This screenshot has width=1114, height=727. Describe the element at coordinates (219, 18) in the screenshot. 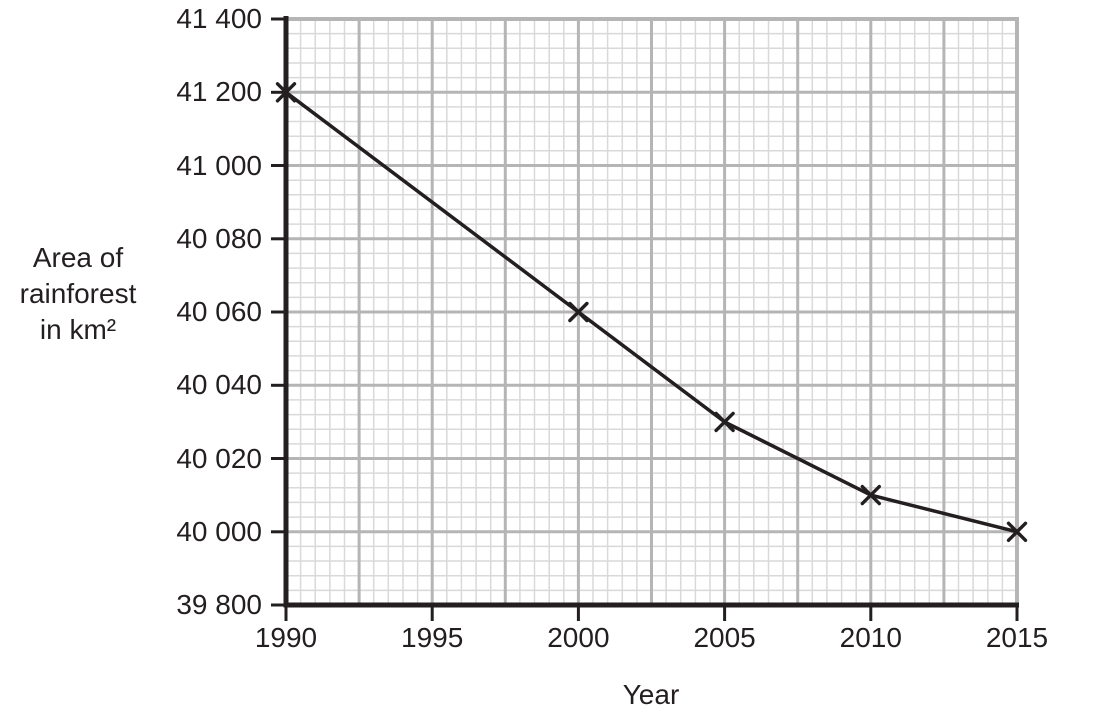

I see `y-tick-label: 41 400` at that location.